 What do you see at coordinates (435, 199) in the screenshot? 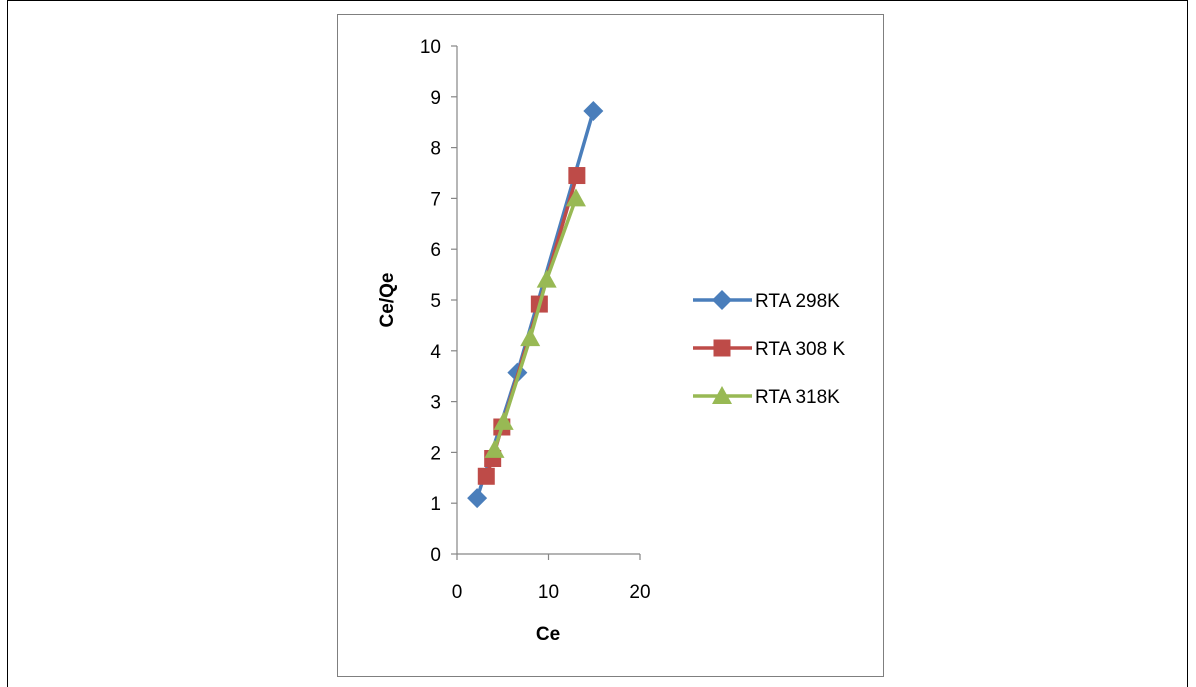
I see `y-tick-label: 7` at bounding box center [435, 199].